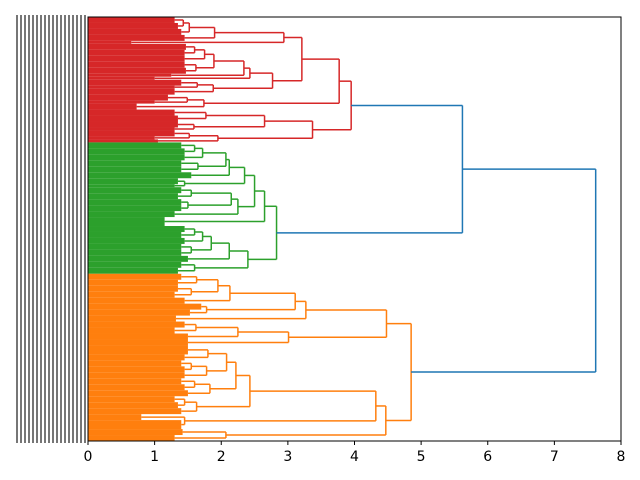  What do you see at coordinates (421, 457) in the screenshot?
I see `x-tick-label: 5` at bounding box center [421, 457].